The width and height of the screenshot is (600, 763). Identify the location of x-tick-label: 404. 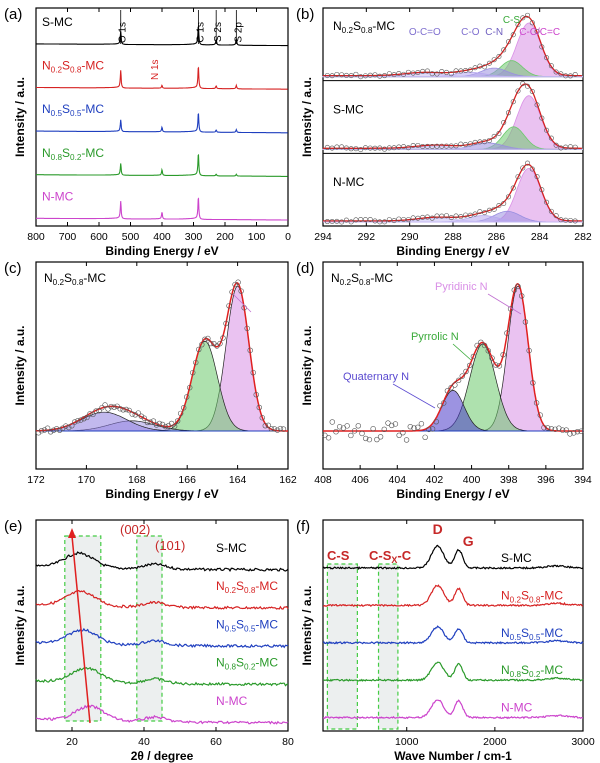
(398, 480).